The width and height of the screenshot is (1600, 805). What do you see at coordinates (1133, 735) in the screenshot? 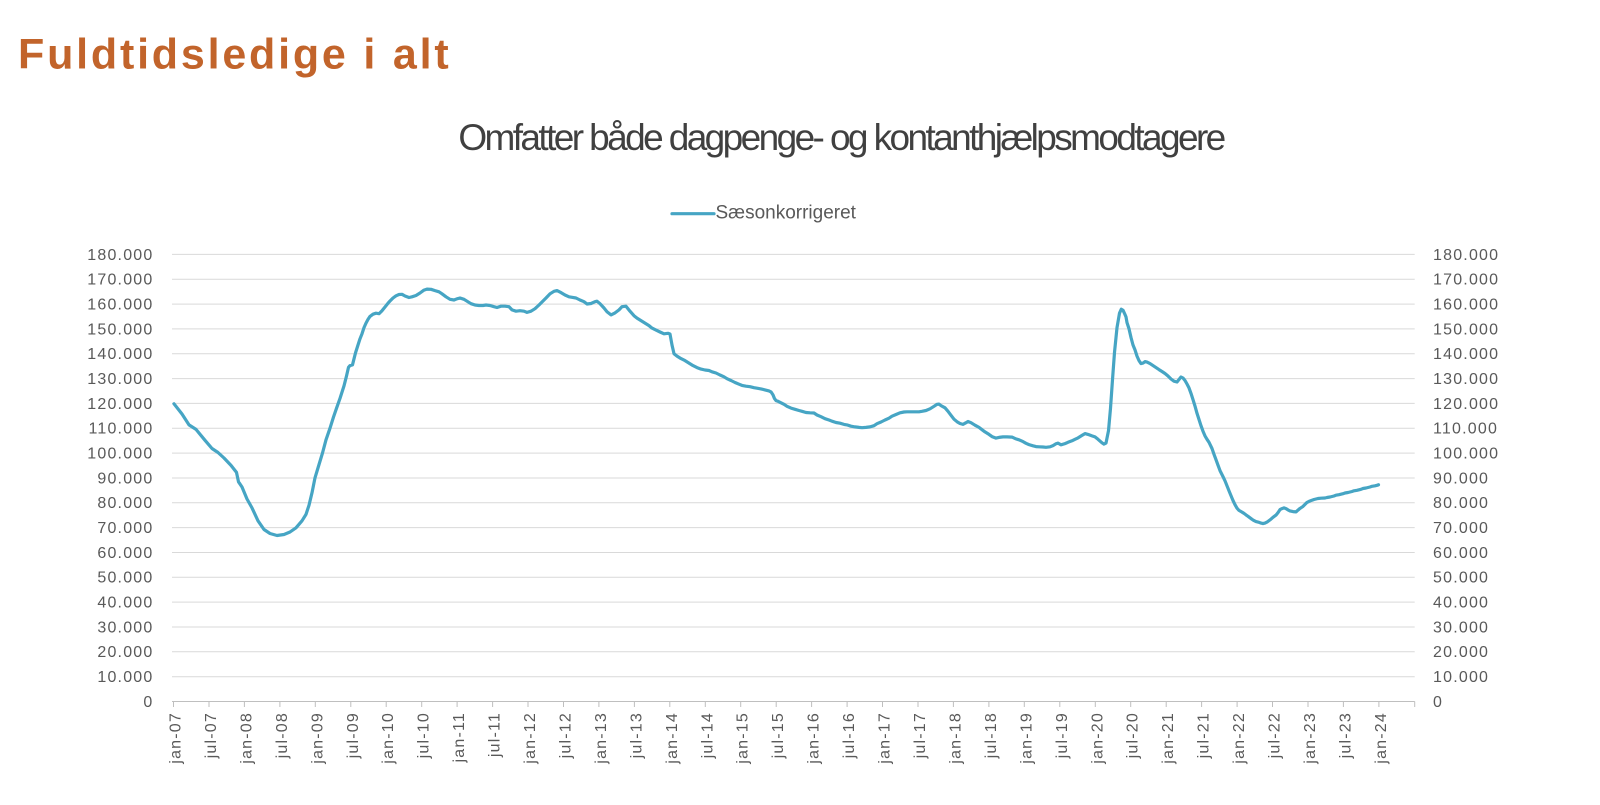
I see `svg-text: jul-20` at bounding box center [1133, 735].